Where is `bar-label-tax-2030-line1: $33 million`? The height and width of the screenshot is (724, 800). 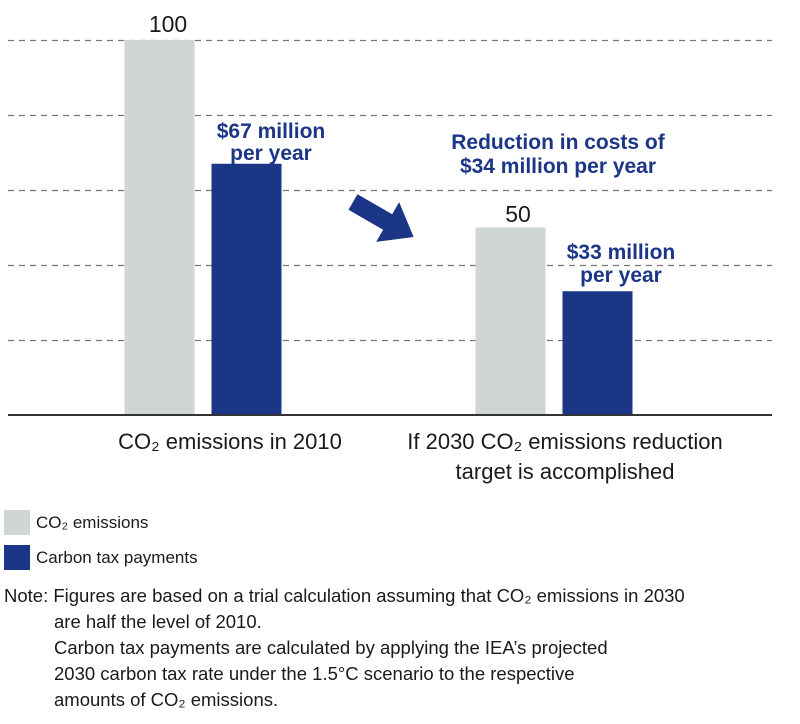
bar-label-tax-2030-line1: $33 million is located at coordinates (621, 252).